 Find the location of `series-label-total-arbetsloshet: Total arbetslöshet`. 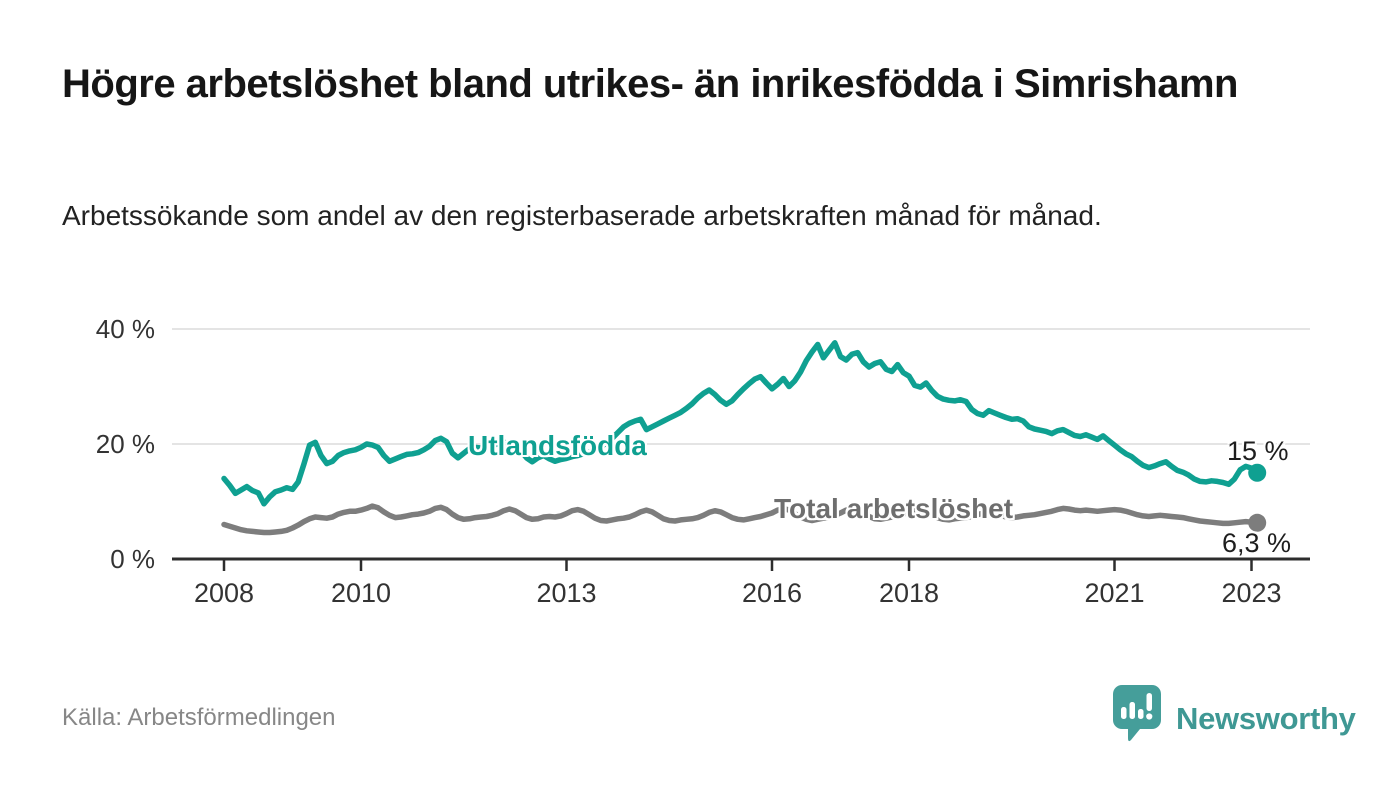

series-label-total-arbetsloshet: Total arbetslöshet is located at coordinates (894, 508).